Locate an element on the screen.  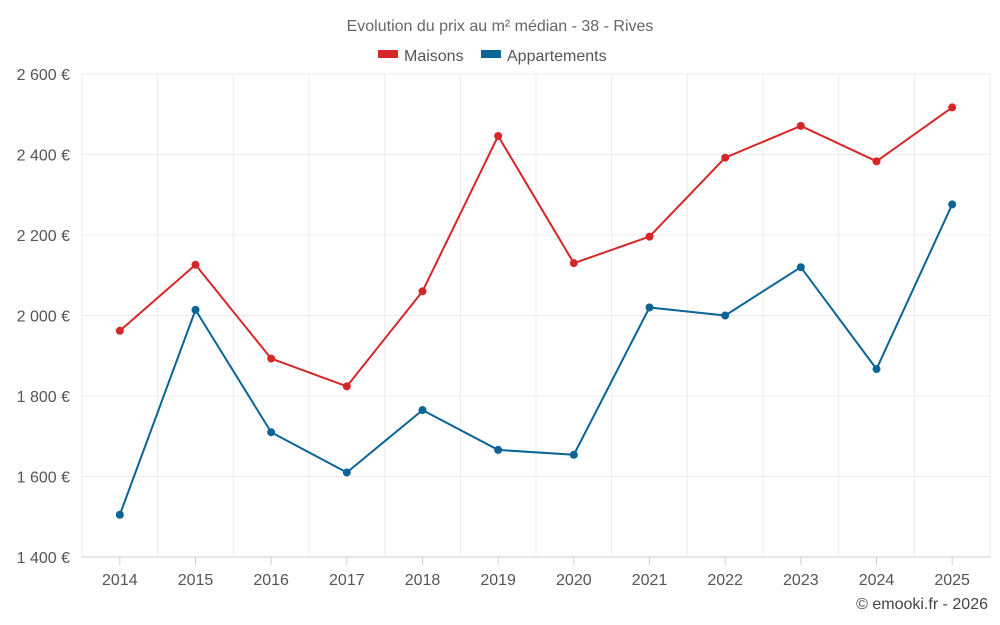
credit: © emooki.fr - 2026 is located at coordinates (922, 604).